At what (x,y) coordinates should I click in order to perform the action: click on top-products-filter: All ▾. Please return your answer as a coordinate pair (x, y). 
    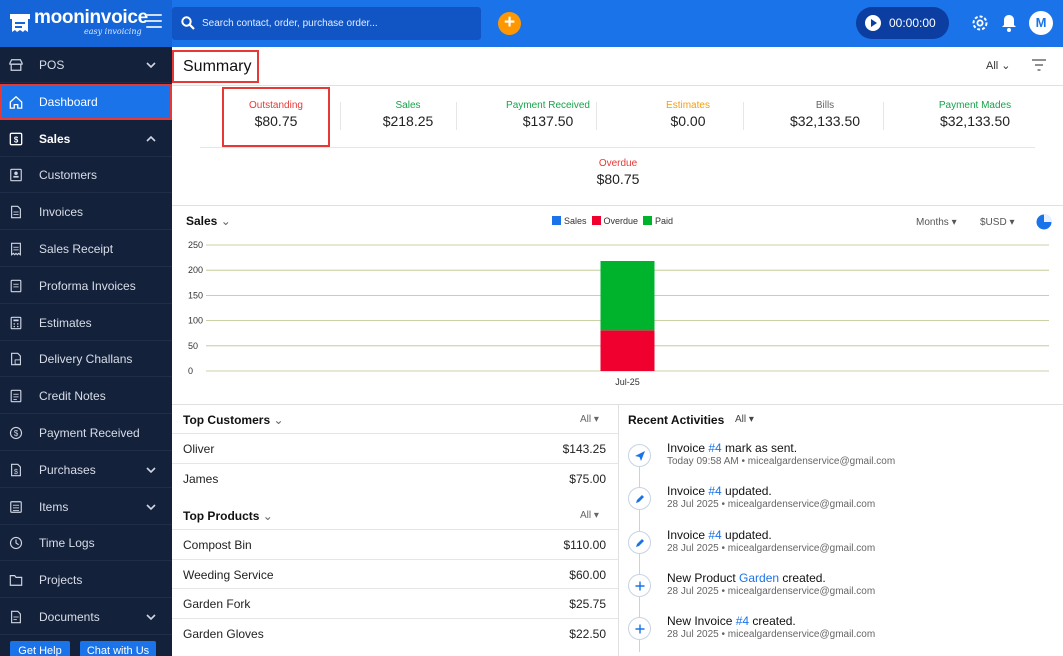
    Looking at the image, I should click on (589, 515).